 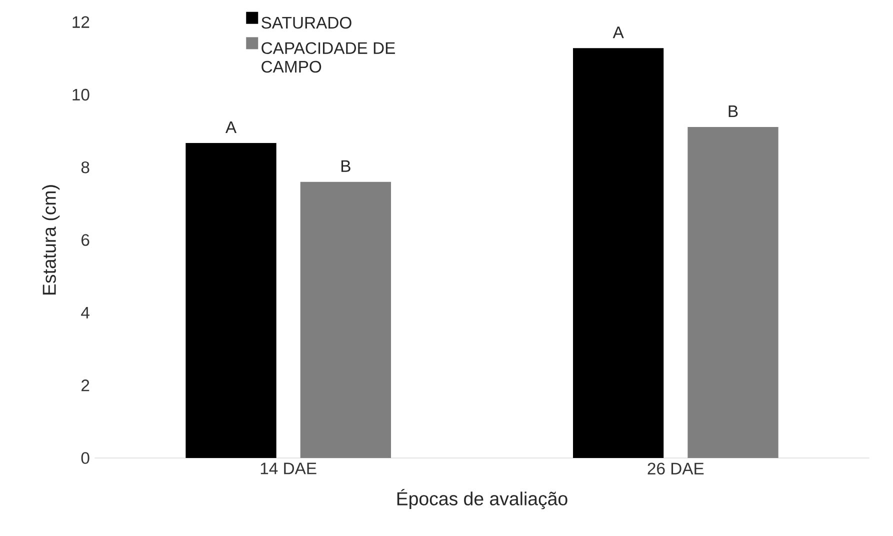 I want to click on y-axis-title: Estatura (cm), so click(x=51, y=239).